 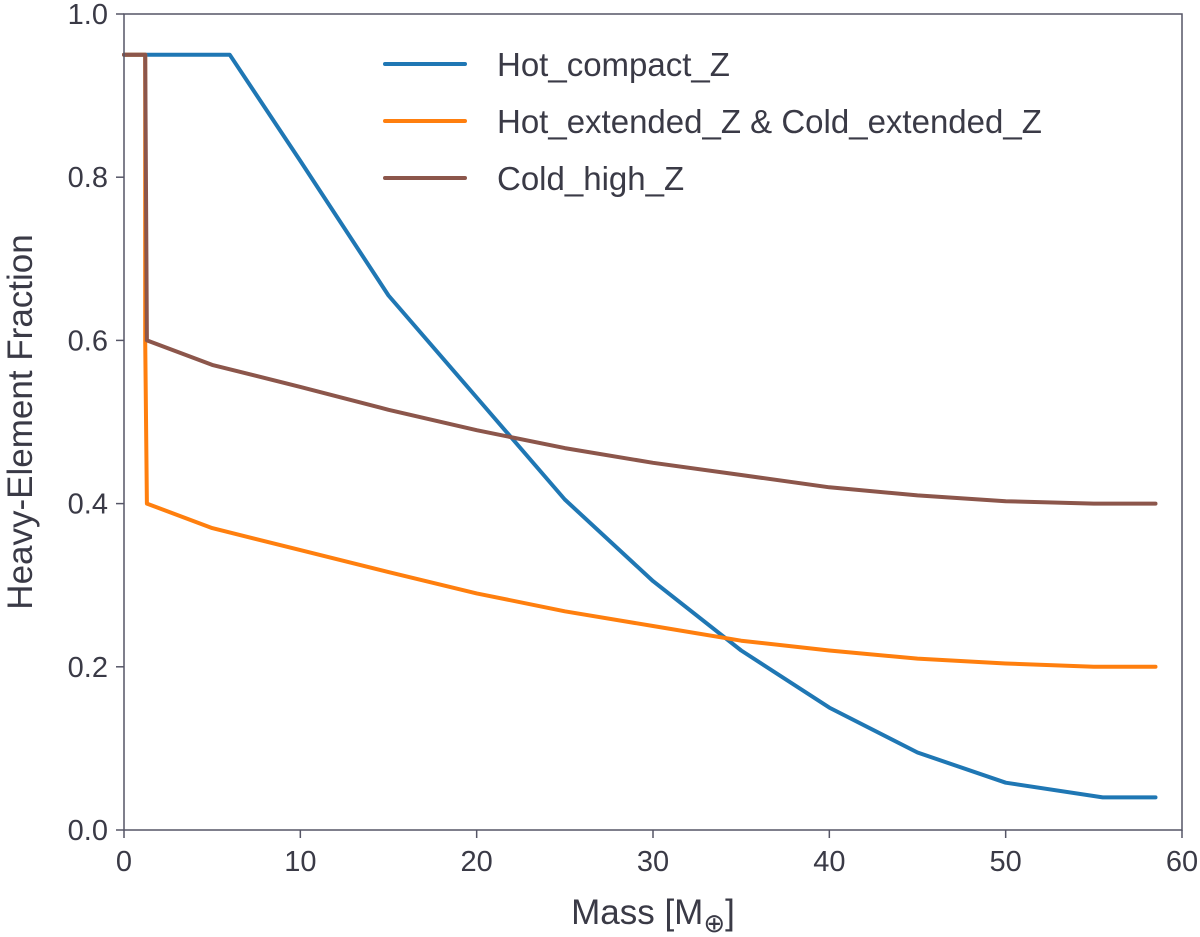 What do you see at coordinates (714, 922) in the screenshot?
I see `x-axis-label-symbol: ⊕` at bounding box center [714, 922].